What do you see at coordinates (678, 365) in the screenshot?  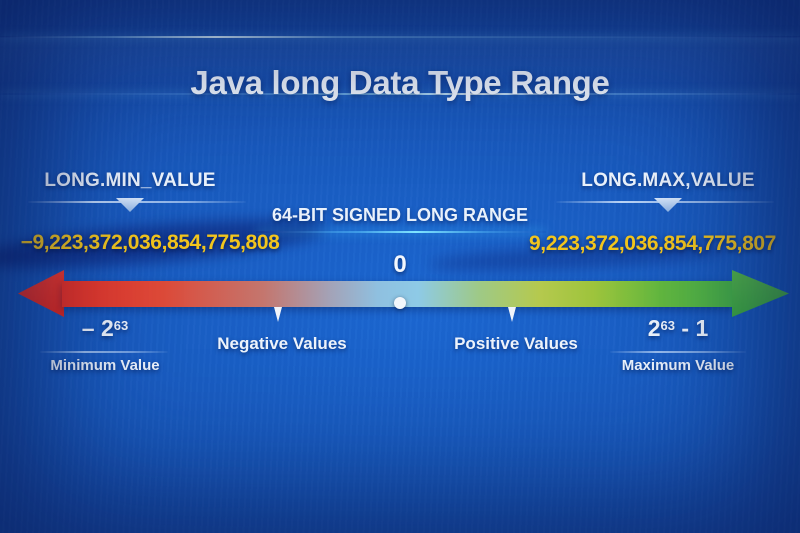 I see `max-caption: Maximum Value` at bounding box center [678, 365].